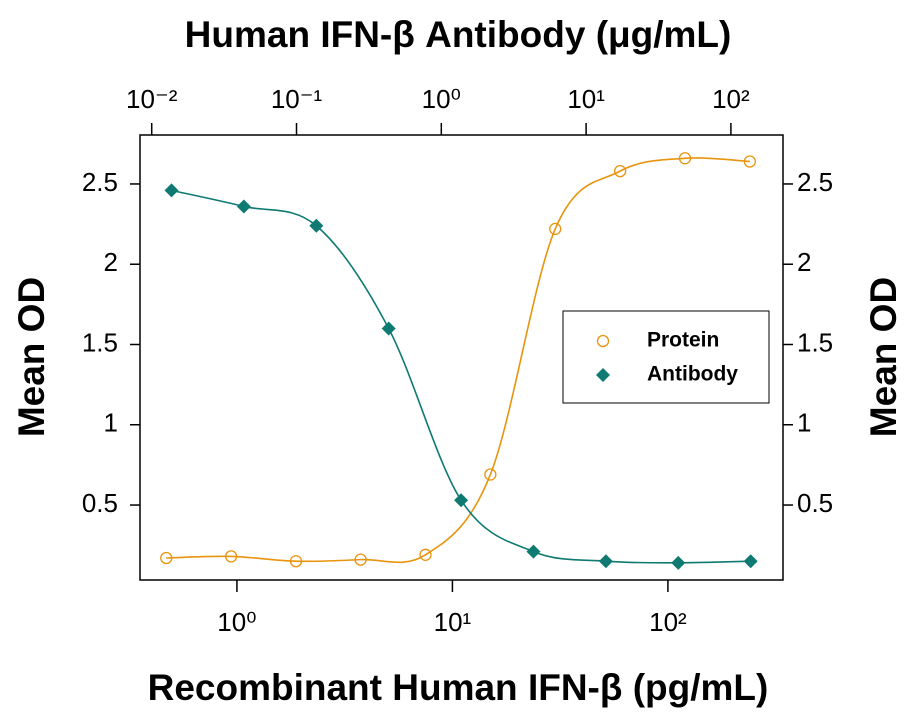  I want to click on x2-tick-label: 10⁻¹, so click(297, 99).